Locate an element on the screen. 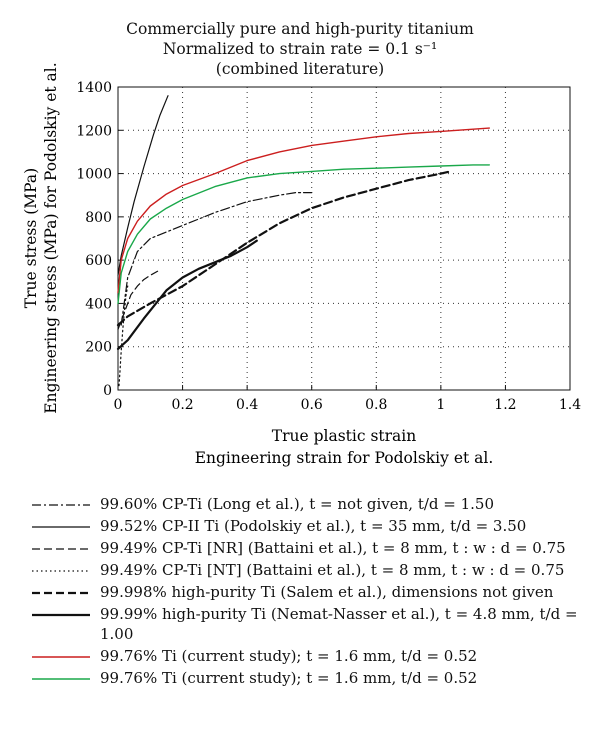  x-tick-label: 0 is located at coordinates (118, 405).